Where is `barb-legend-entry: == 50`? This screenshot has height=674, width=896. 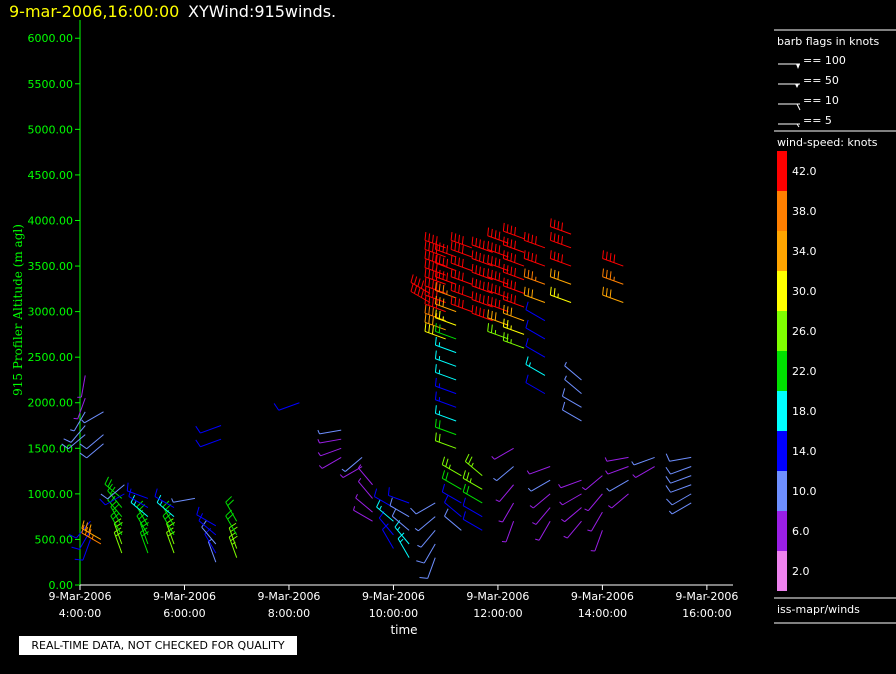 barb-legend-entry: == 50 is located at coordinates (808, 81).